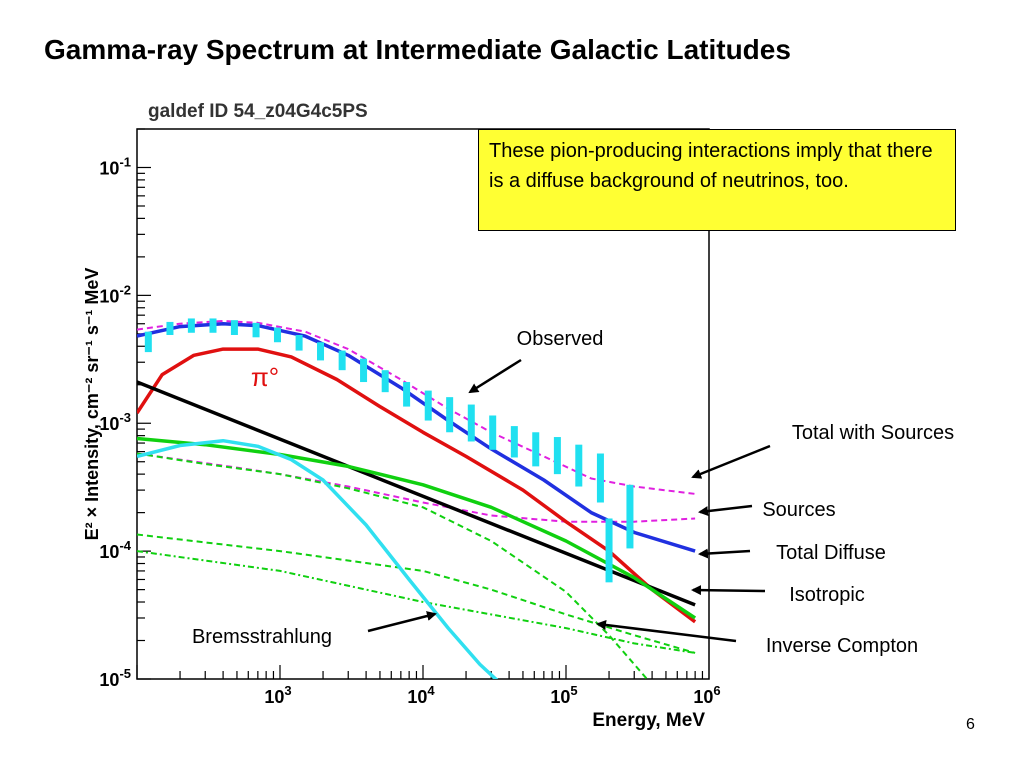  Describe the element at coordinates (563, 695) in the screenshot. I see `x-tick-label: 10⁵` at that location.